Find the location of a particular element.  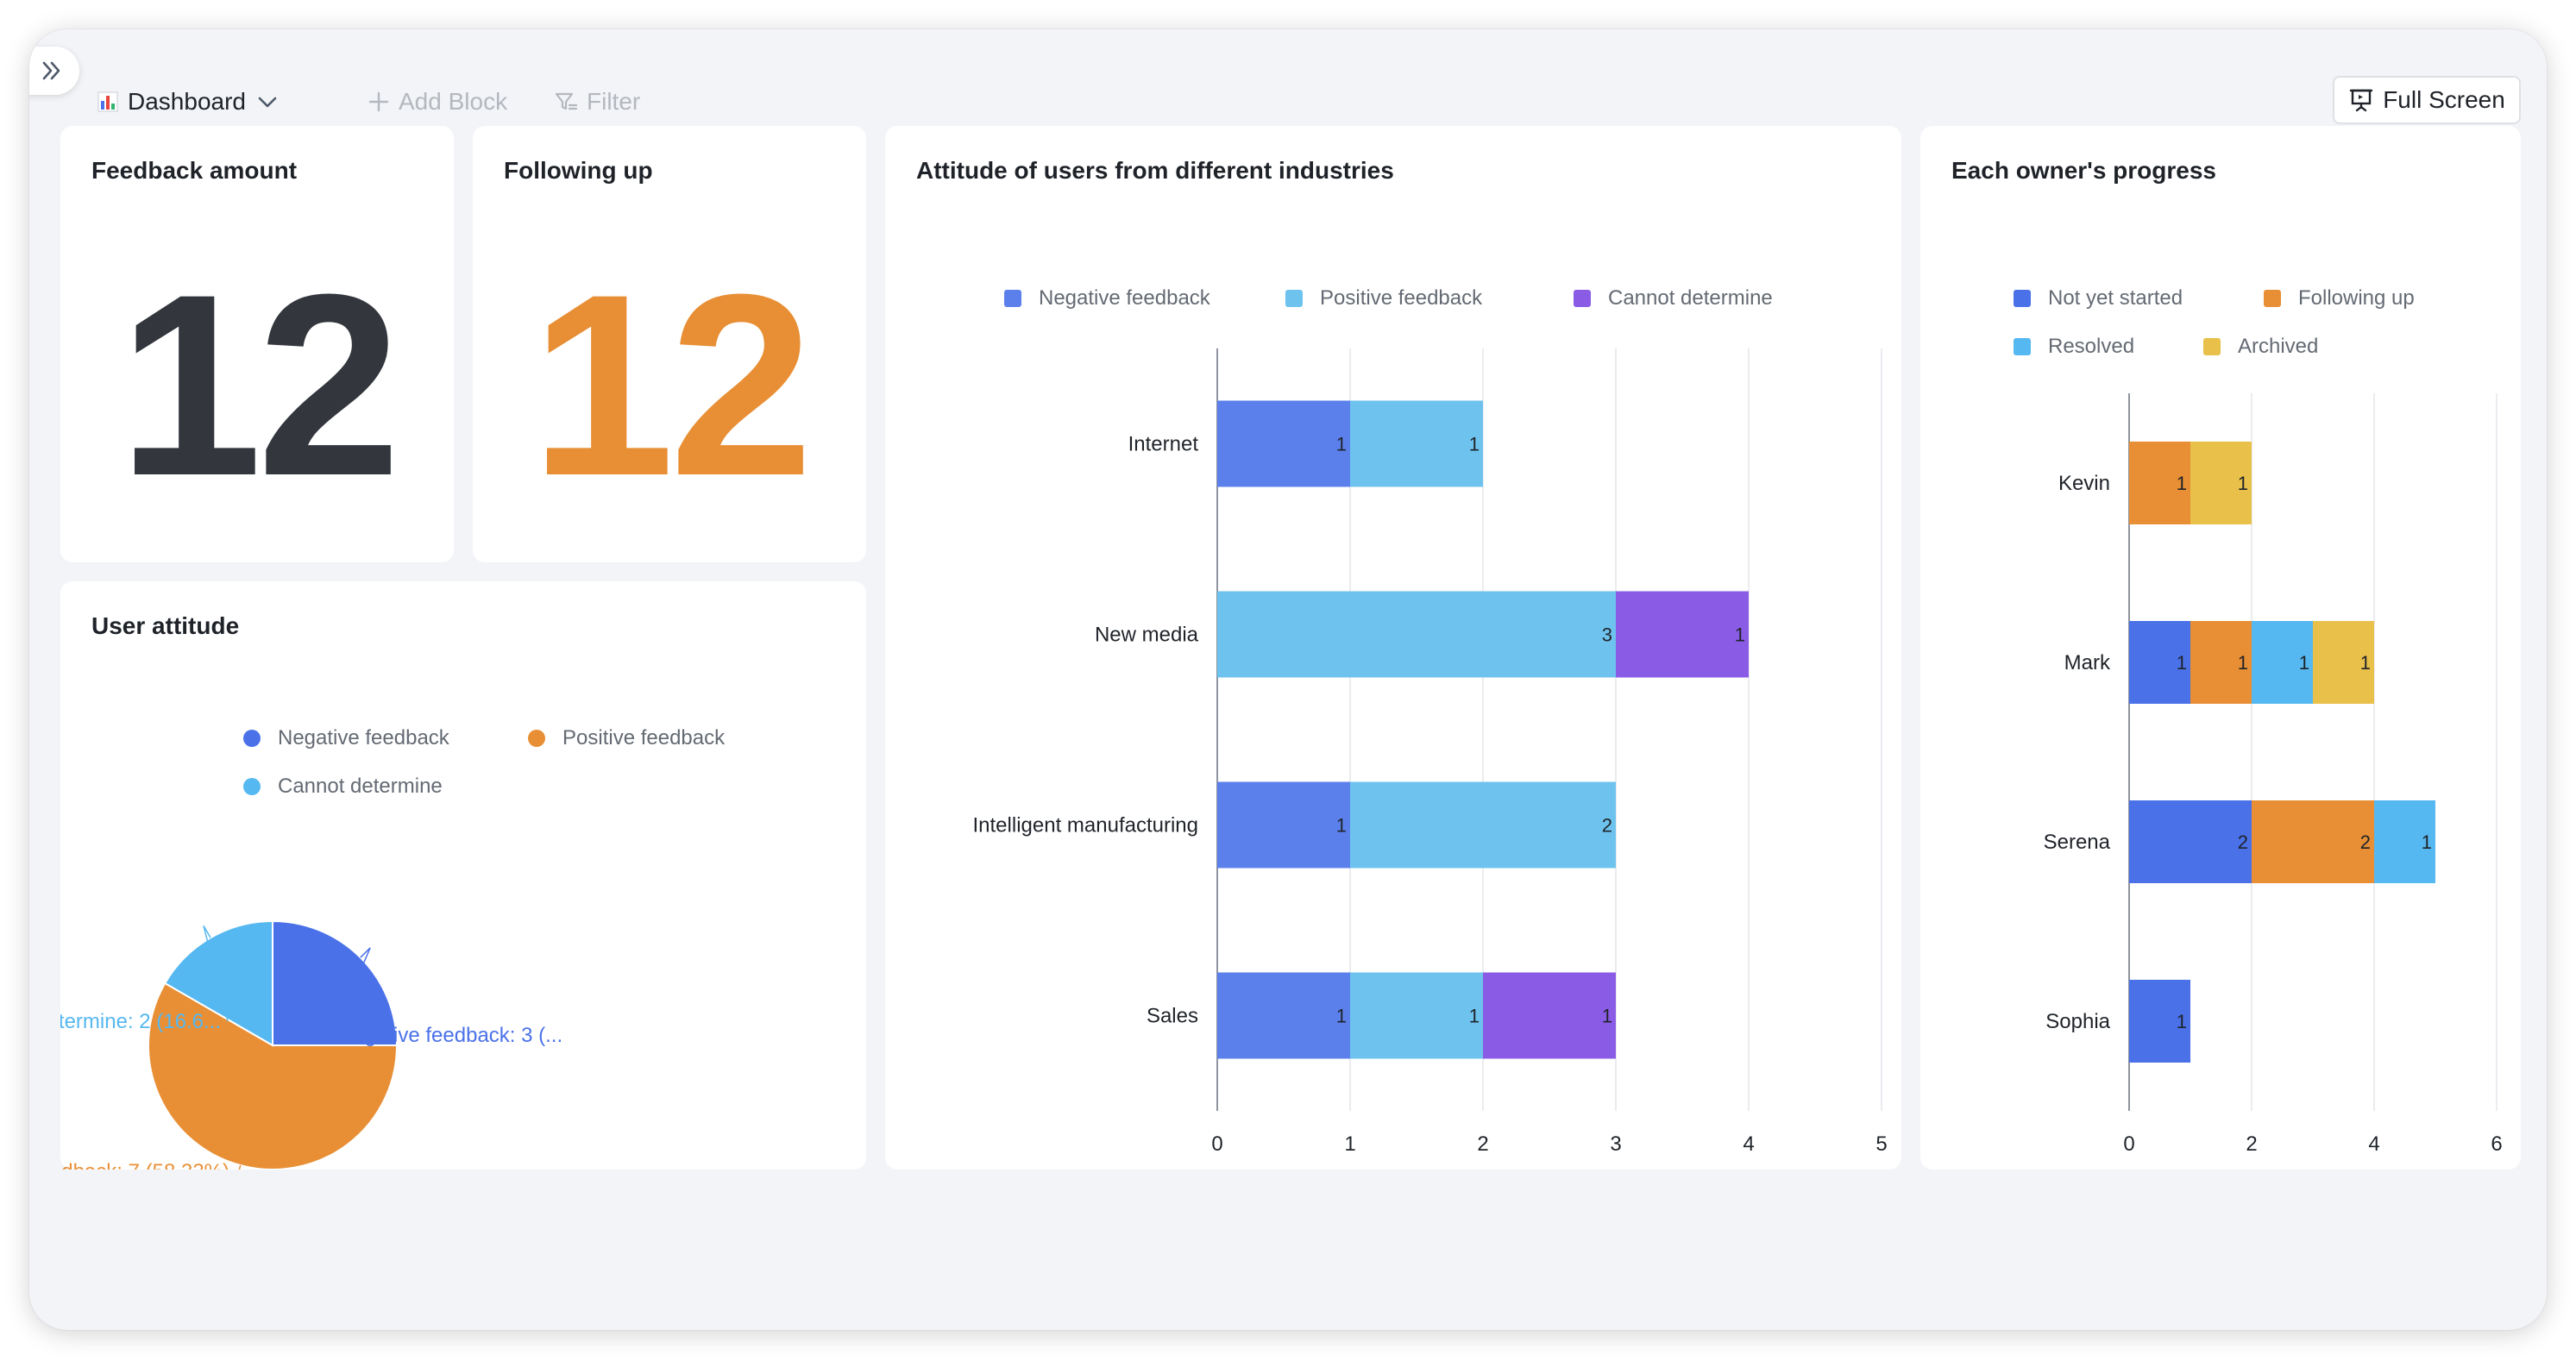

full-screen-button: Full Screen is located at coordinates (2427, 100).